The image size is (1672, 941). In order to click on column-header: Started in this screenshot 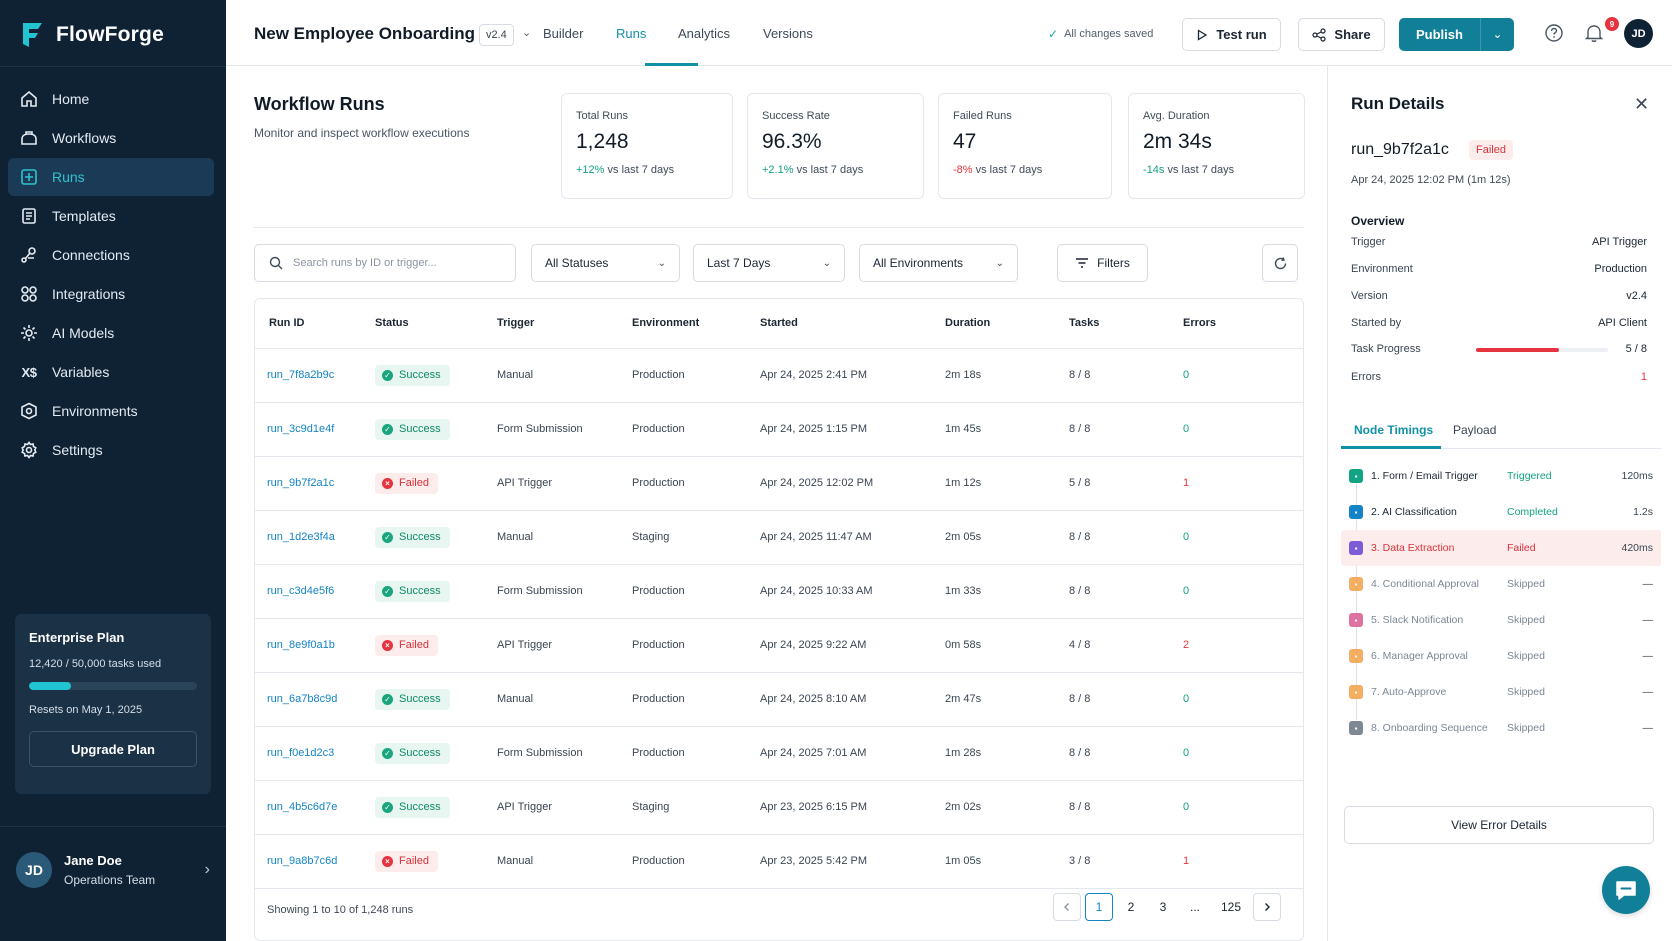, I will do `click(852, 324)`.